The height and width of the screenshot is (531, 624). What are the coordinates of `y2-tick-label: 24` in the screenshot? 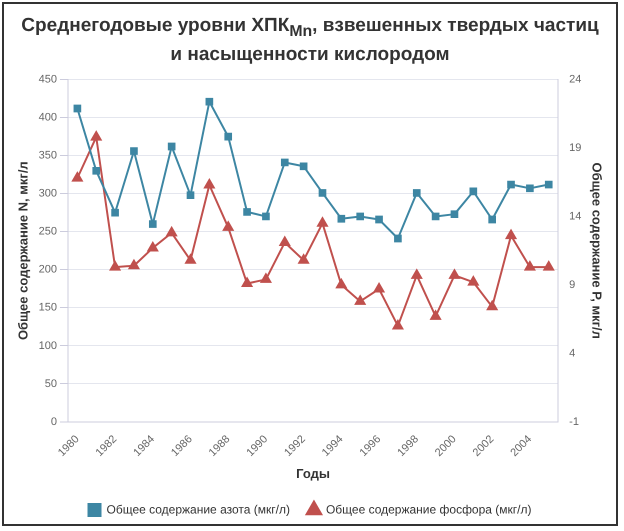 It's located at (575, 79).